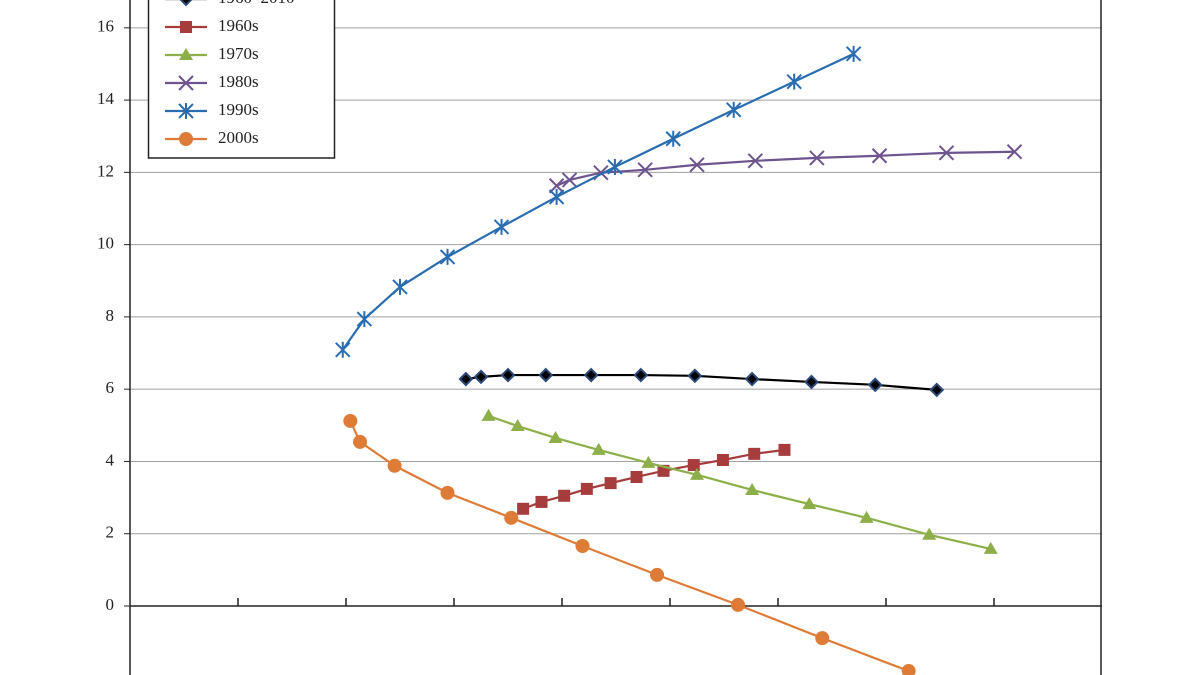 This screenshot has width=1200, height=675. I want to click on y-tick-label: 0, so click(110, 604).